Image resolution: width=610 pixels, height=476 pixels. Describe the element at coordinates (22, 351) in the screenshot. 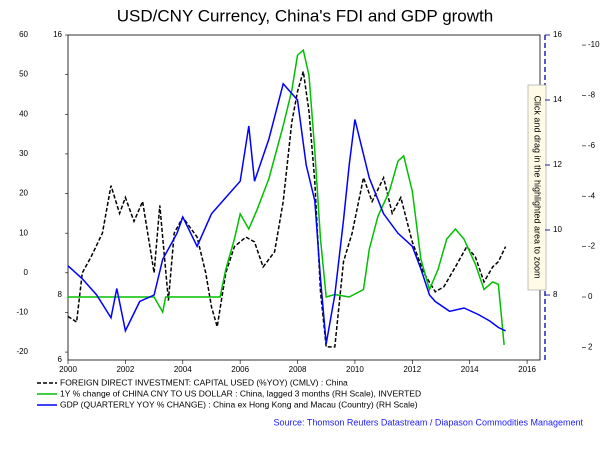

I see `y-tick-label: -20` at that location.